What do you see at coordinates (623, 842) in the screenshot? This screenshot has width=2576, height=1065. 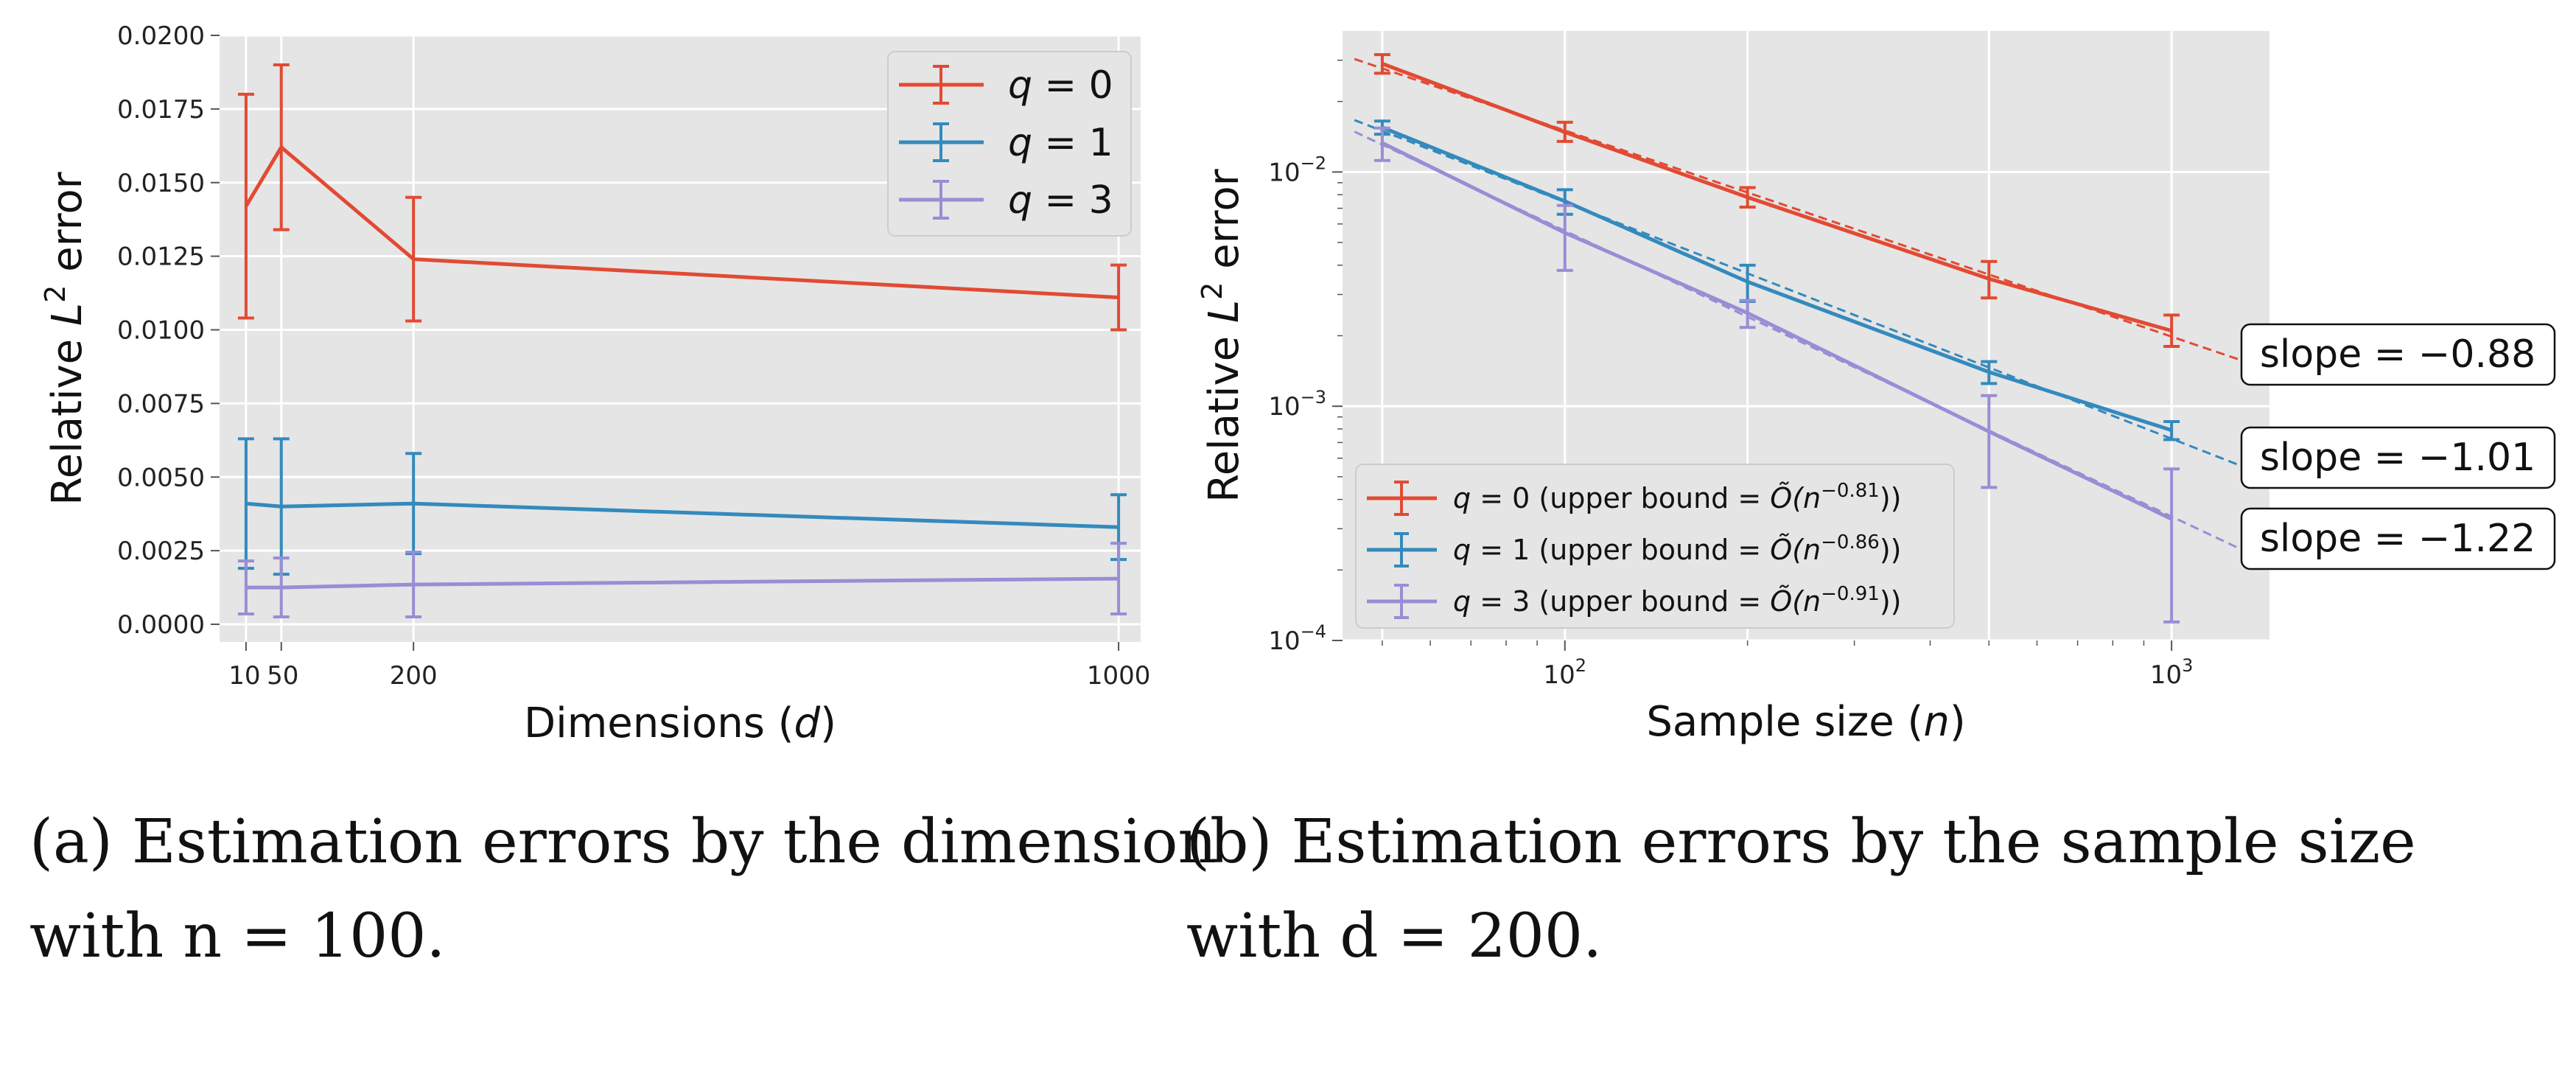 I see `caption-line-1: (a) Estimation errors by the dimension` at bounding box center [623, 842].